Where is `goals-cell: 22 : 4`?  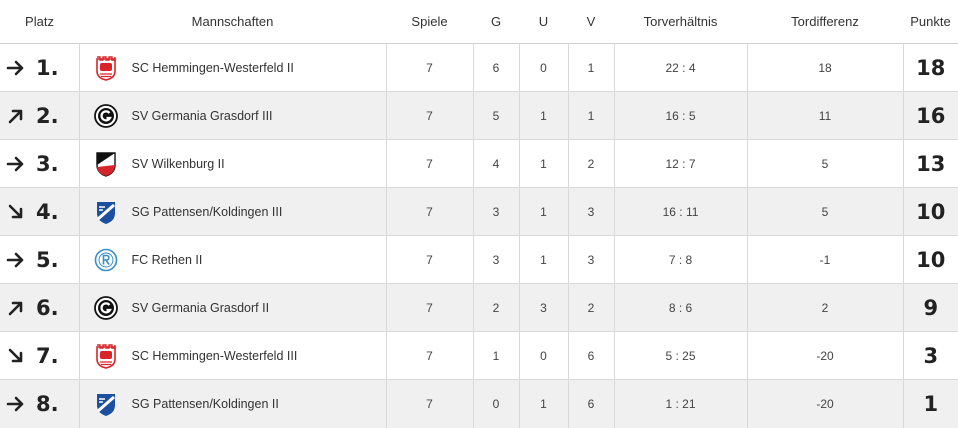
goals-cell: 22 : 4 is located at coordinates (681, 67).